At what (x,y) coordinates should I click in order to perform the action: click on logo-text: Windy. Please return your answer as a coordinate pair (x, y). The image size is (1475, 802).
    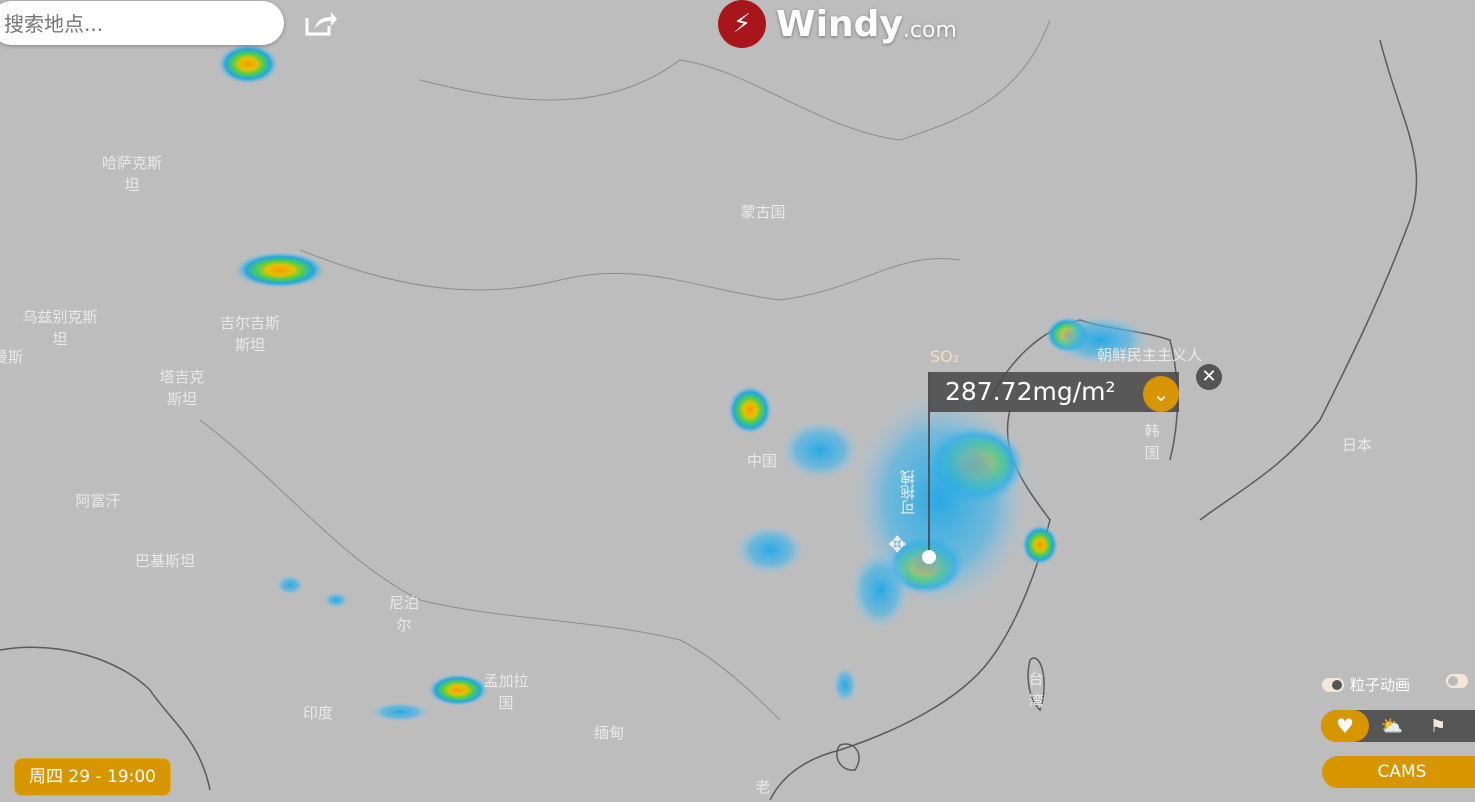
    Looking at the image, I should click on (839, 24).